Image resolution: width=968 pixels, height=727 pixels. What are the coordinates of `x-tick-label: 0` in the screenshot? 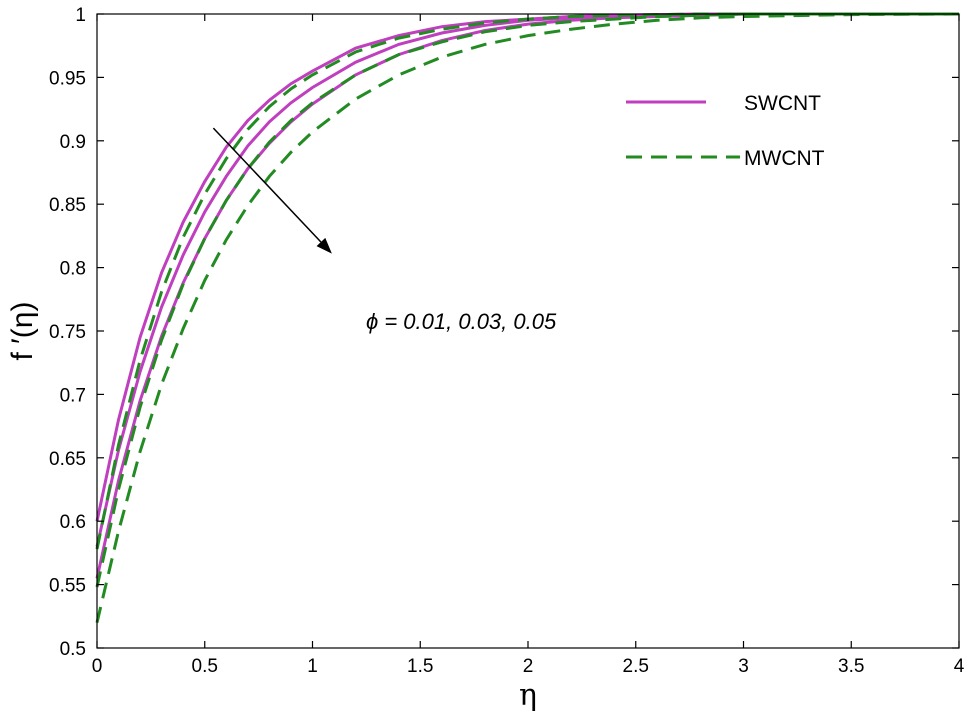 It's located at (97, 666).